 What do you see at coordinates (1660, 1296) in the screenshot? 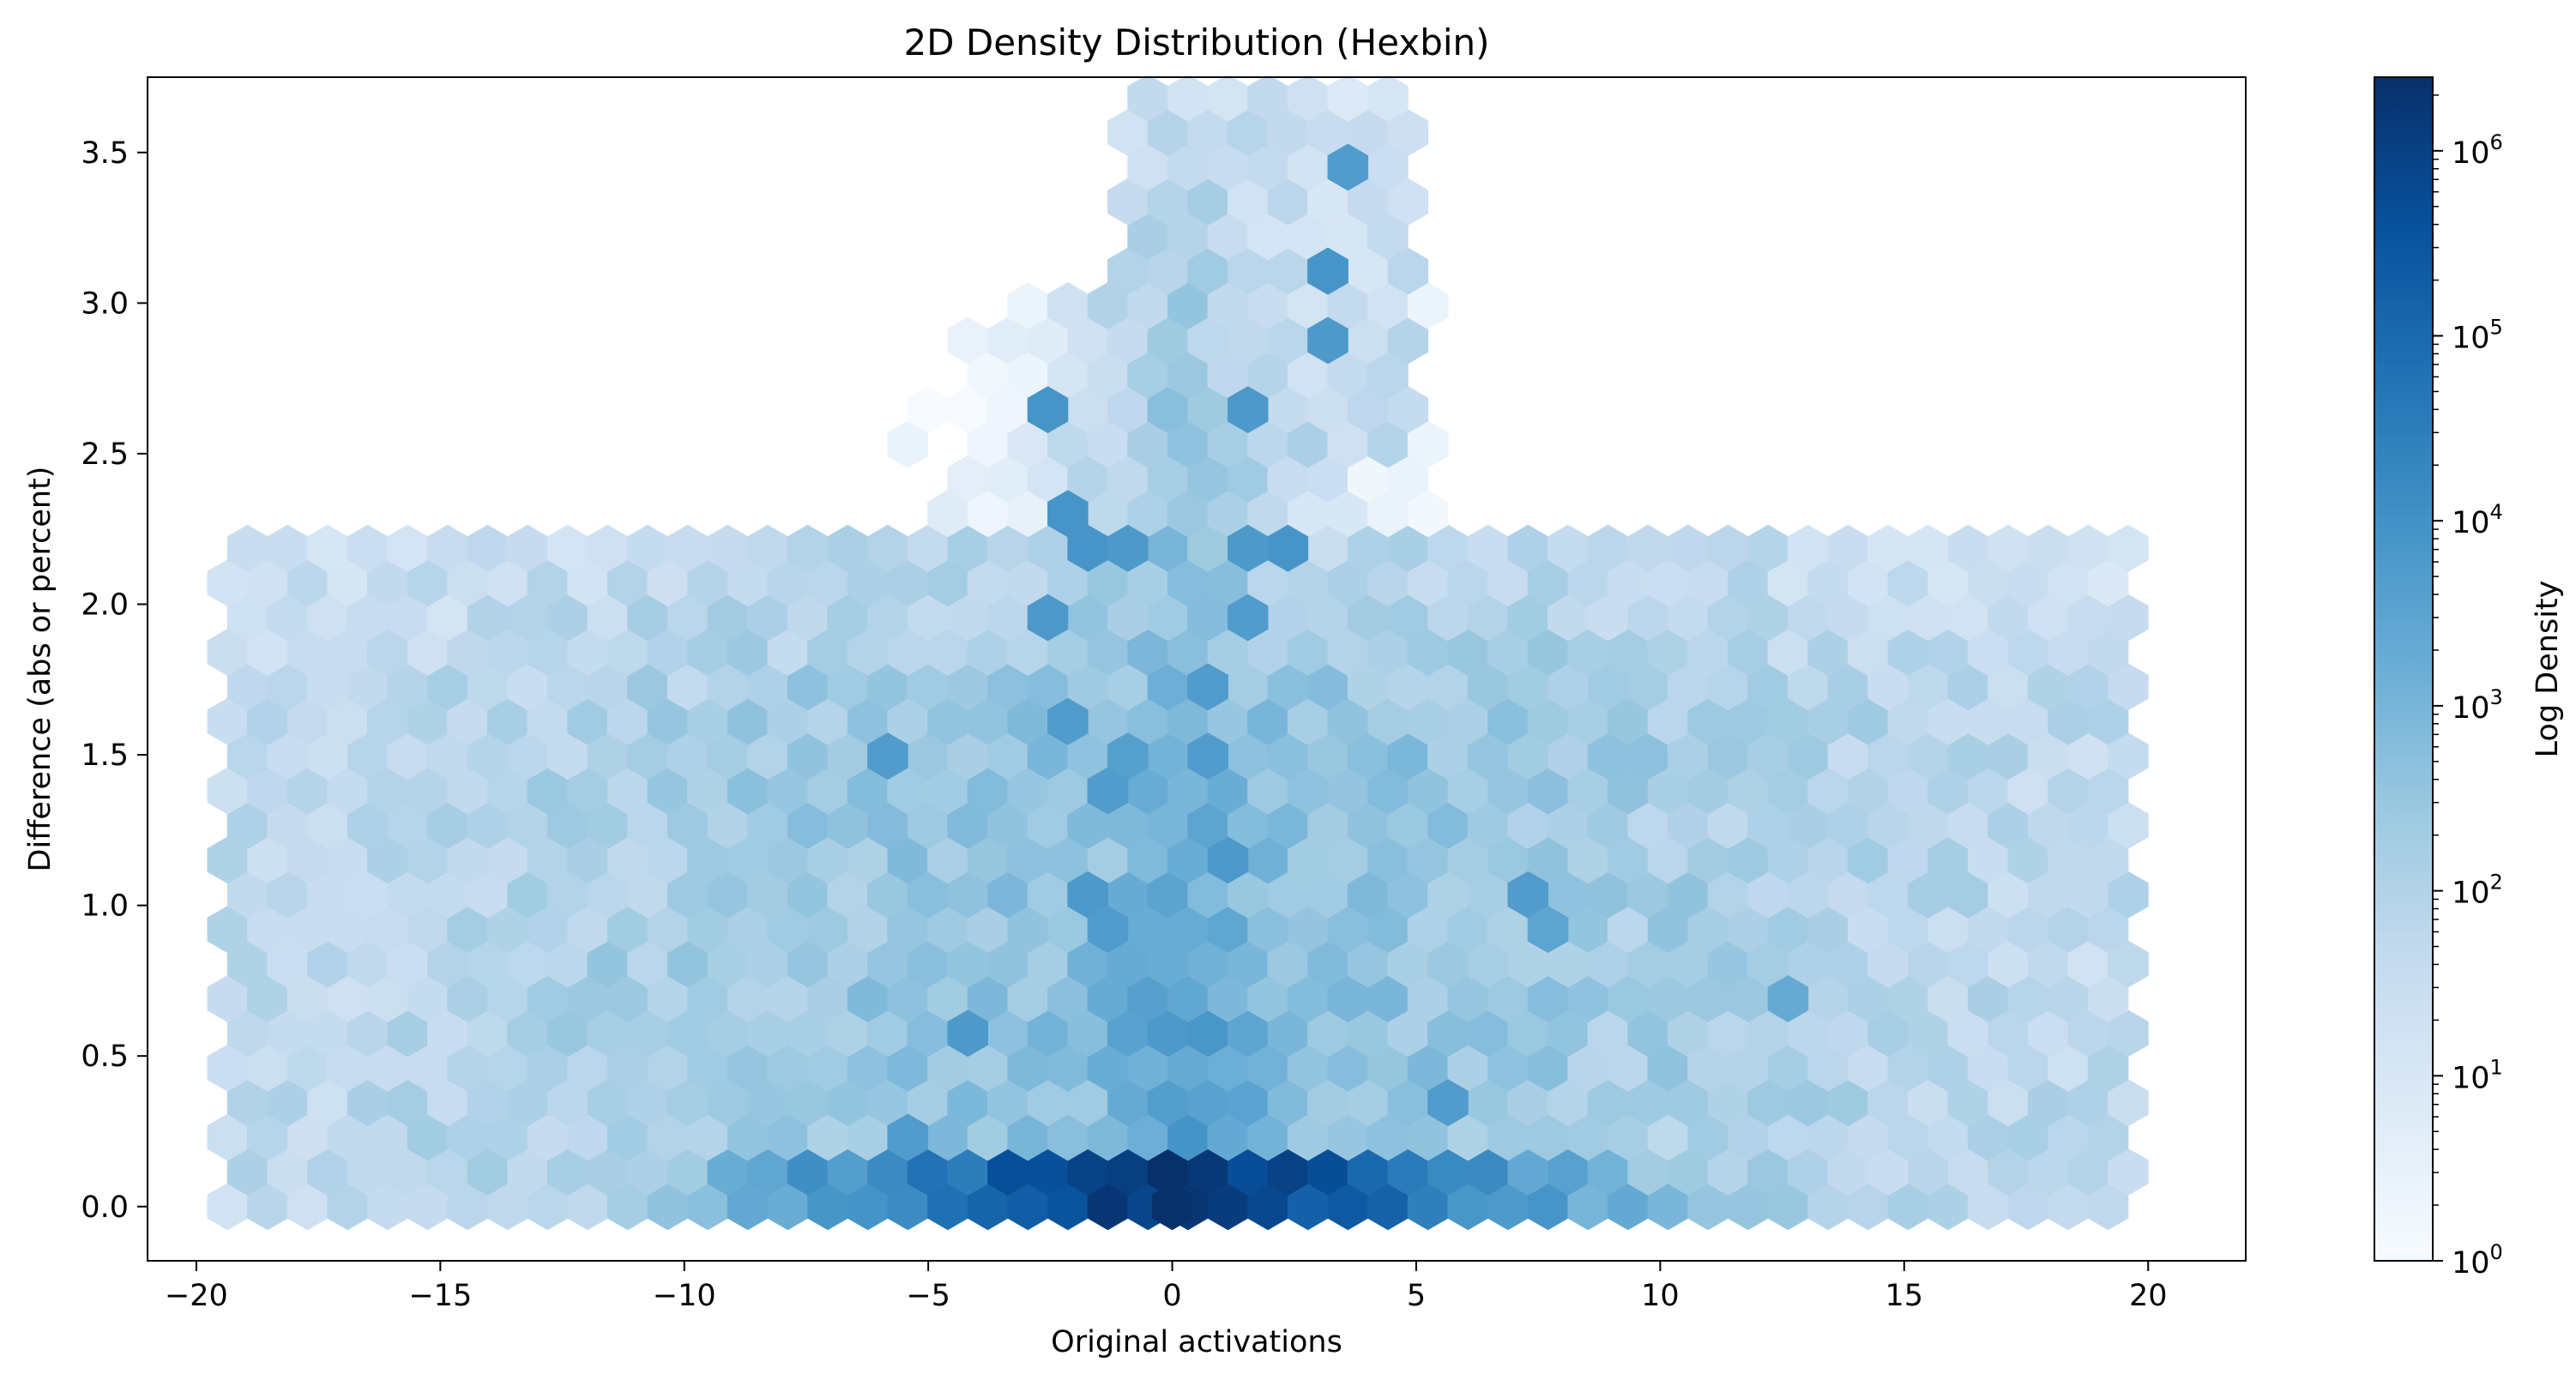
I see `x-tick-label: 10` at bounding box center [1660, 1296].